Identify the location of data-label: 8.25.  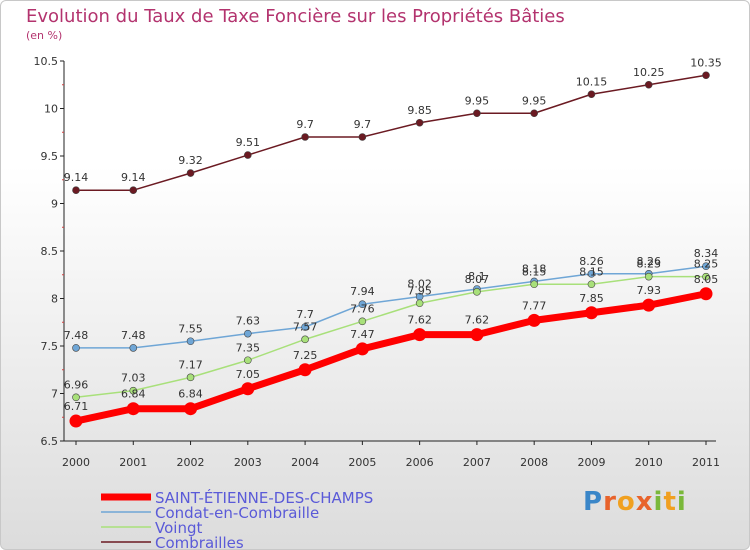
(706, 264).